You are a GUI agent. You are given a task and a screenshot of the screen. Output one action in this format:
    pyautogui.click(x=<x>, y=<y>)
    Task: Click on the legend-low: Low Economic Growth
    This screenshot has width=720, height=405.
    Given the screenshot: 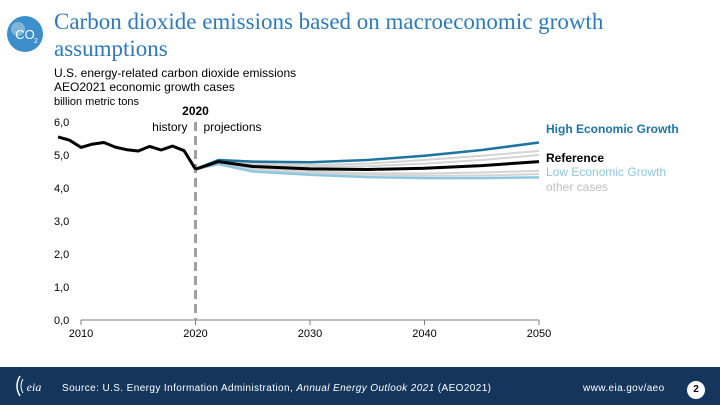 What is the action you would take?
    pyautogui.click(x=606, y=172)
    